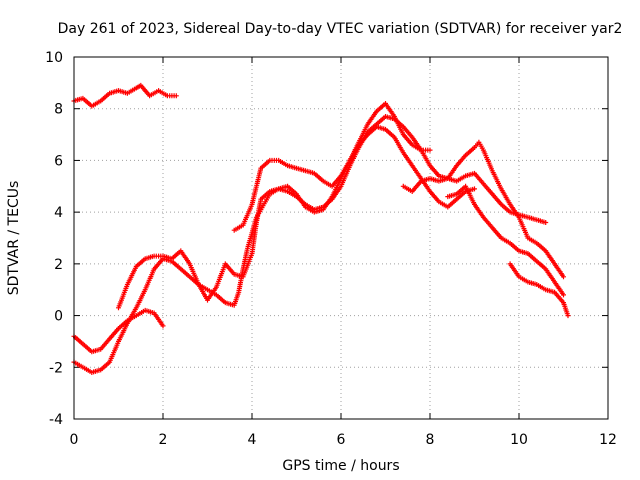 The width and height of the screenshot is (640, 480). What do you see at coordinates (58, 265) in the screenshot?
I see `y-tick-label: 2` at bounding box center [58, 265].